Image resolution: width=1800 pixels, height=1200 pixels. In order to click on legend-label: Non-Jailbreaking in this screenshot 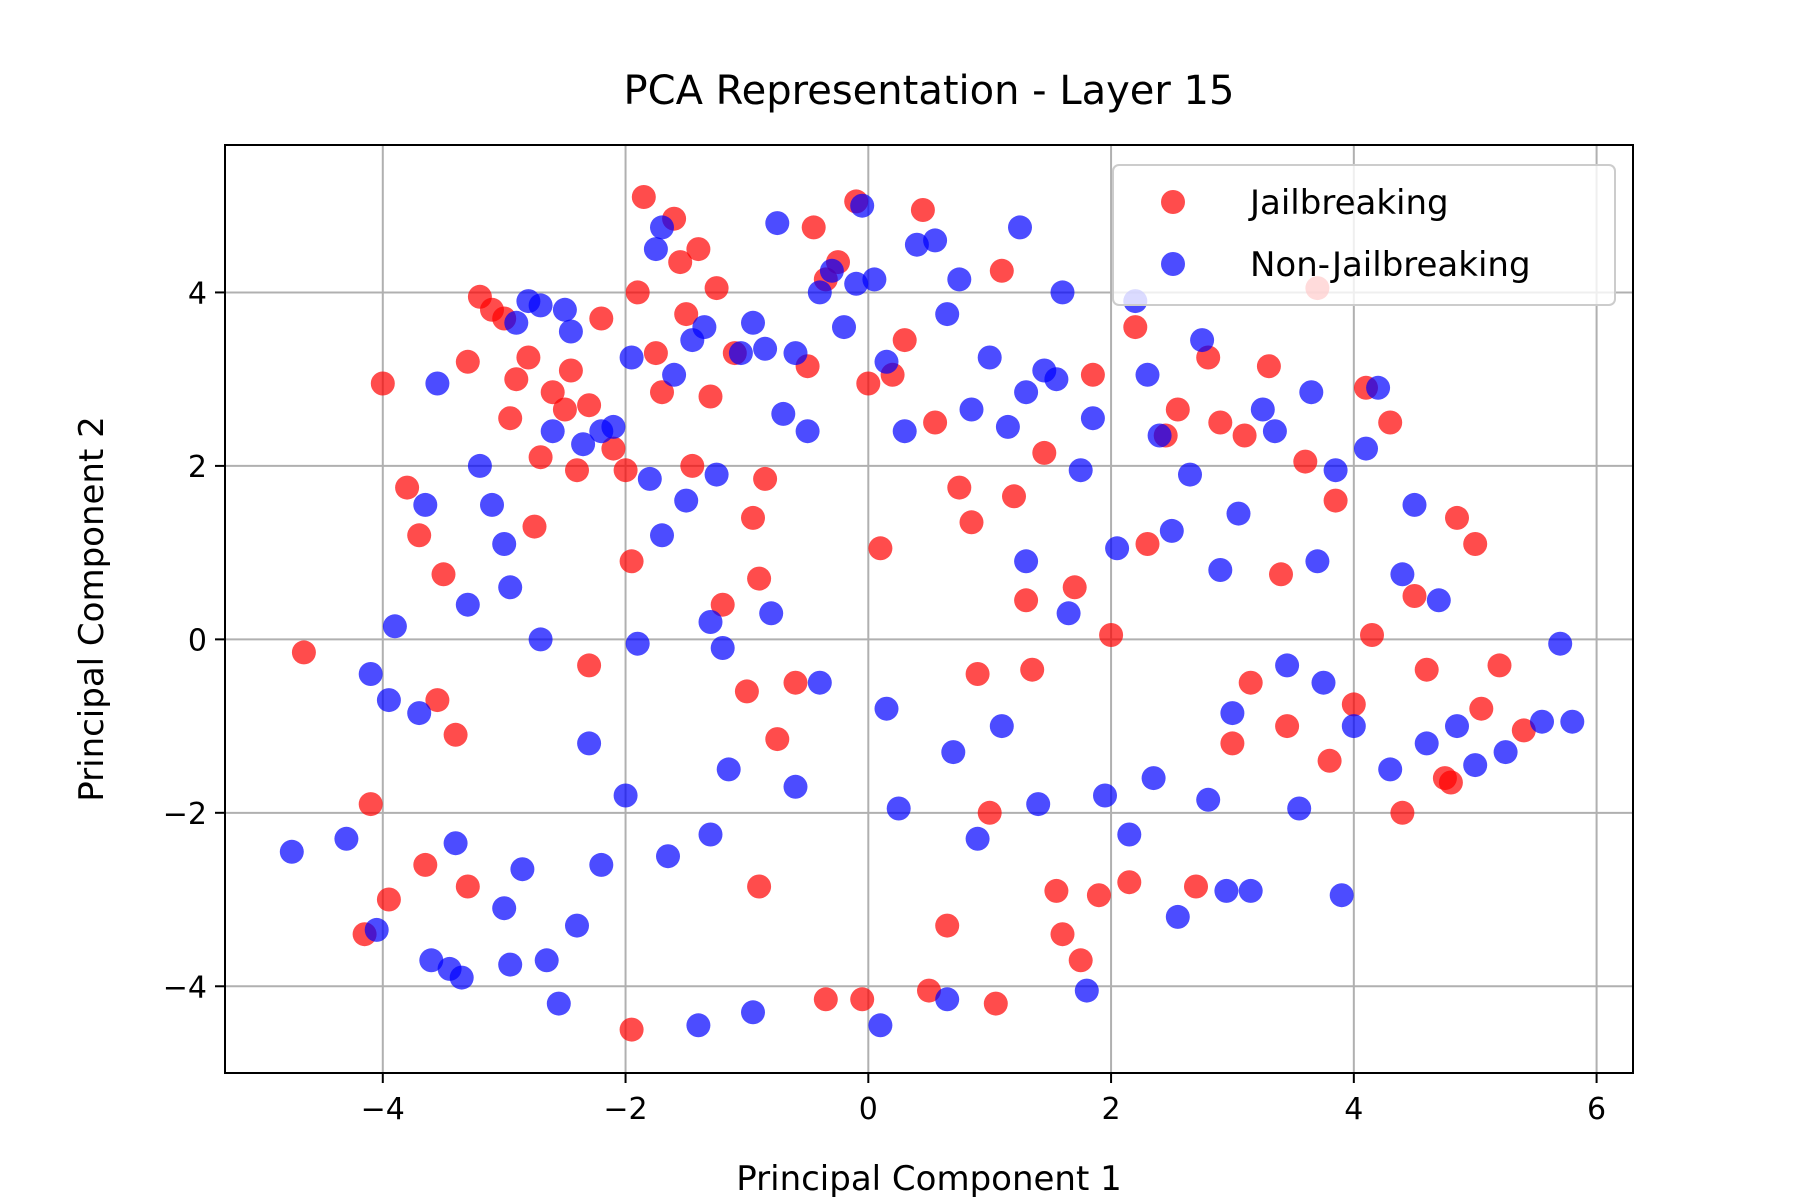, I will do `click(1390, 265)`.